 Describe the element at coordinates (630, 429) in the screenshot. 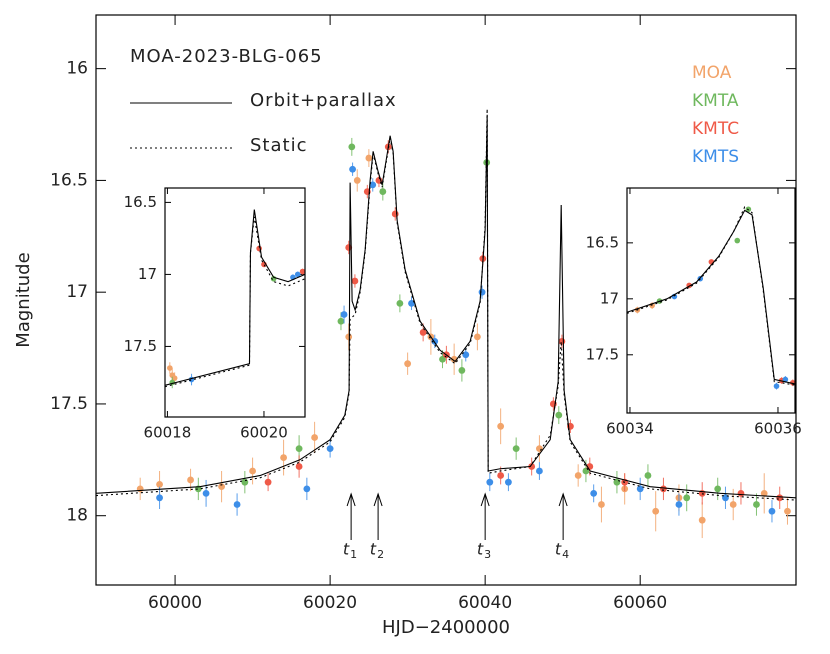

I see `x-tick-label: 60034` at that location.